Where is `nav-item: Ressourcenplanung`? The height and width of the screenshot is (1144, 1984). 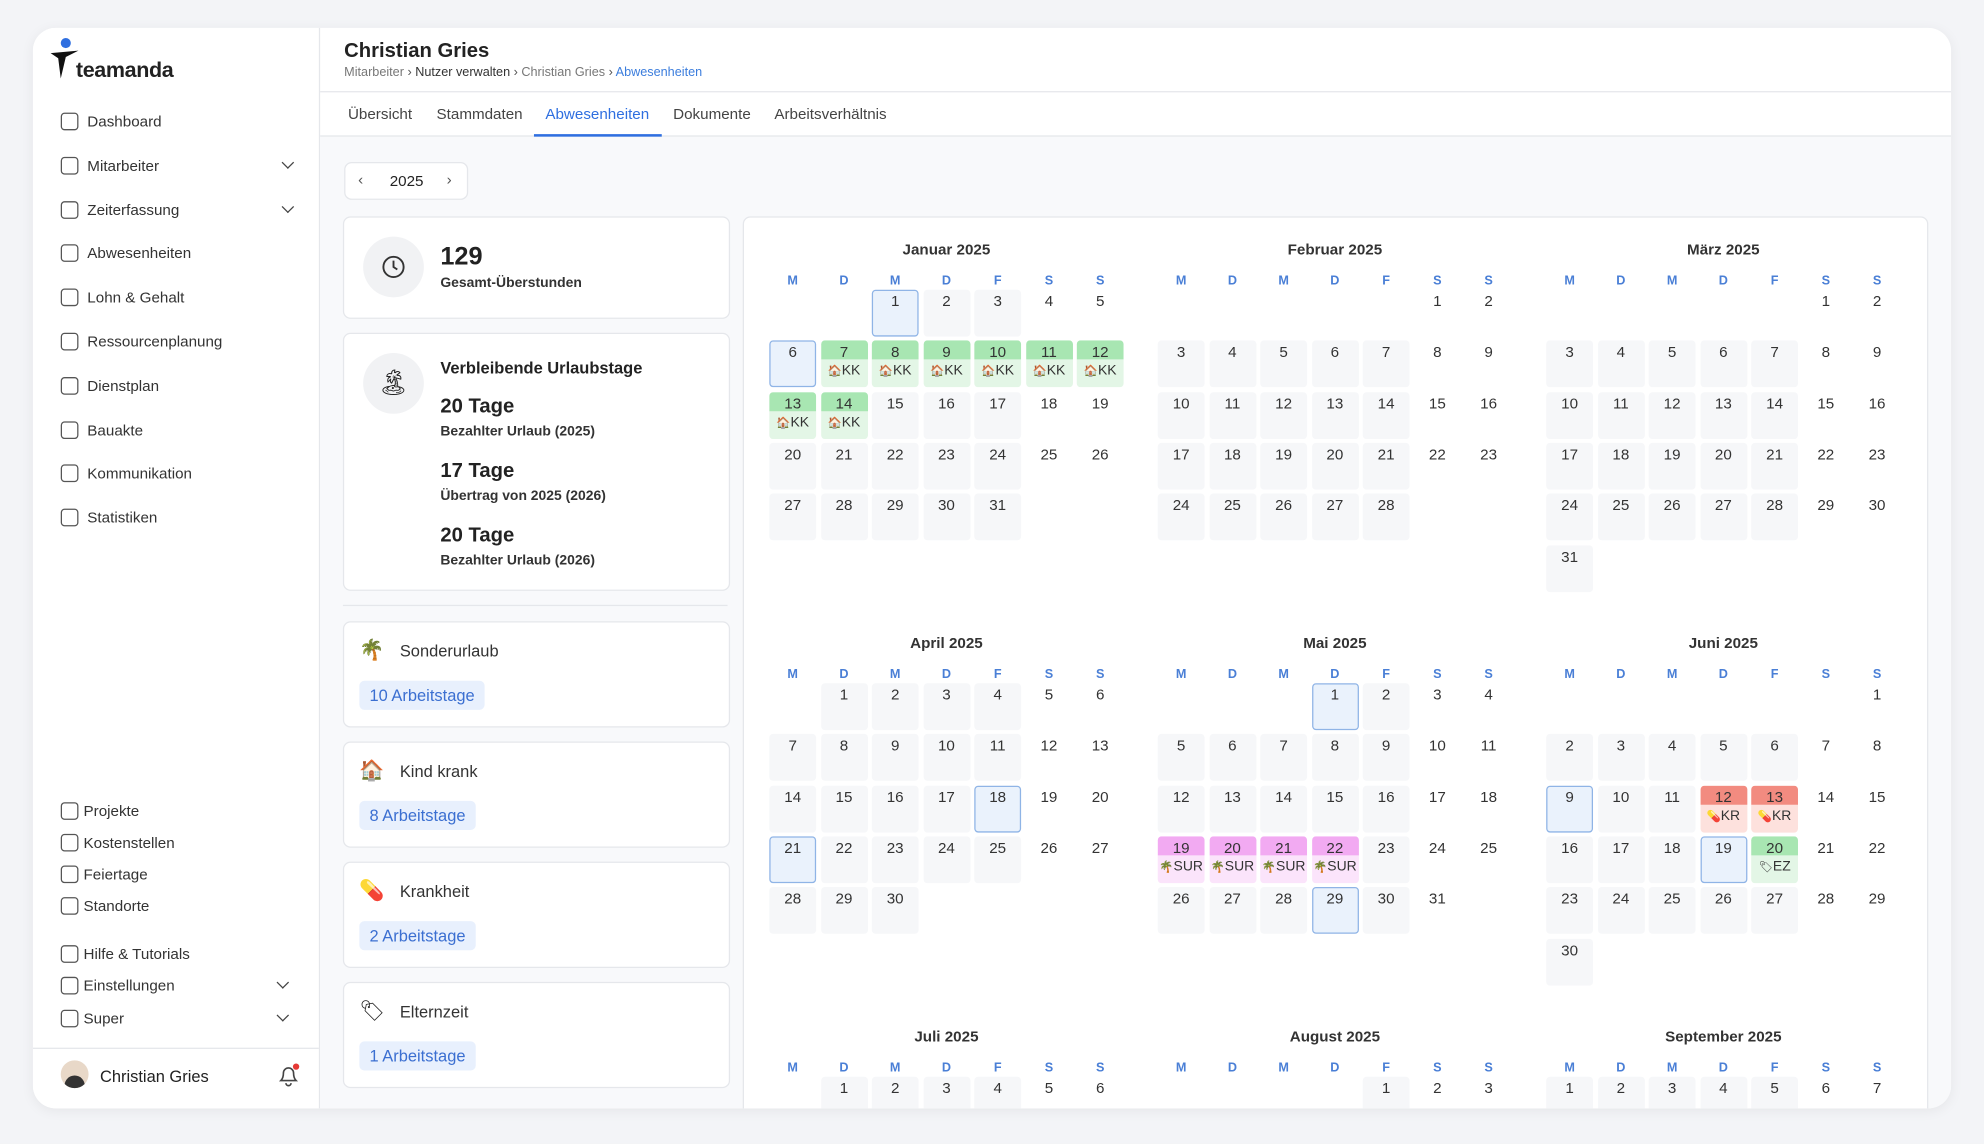 nav-item: Ressourcenplanung is located at coordinates (155, 341).